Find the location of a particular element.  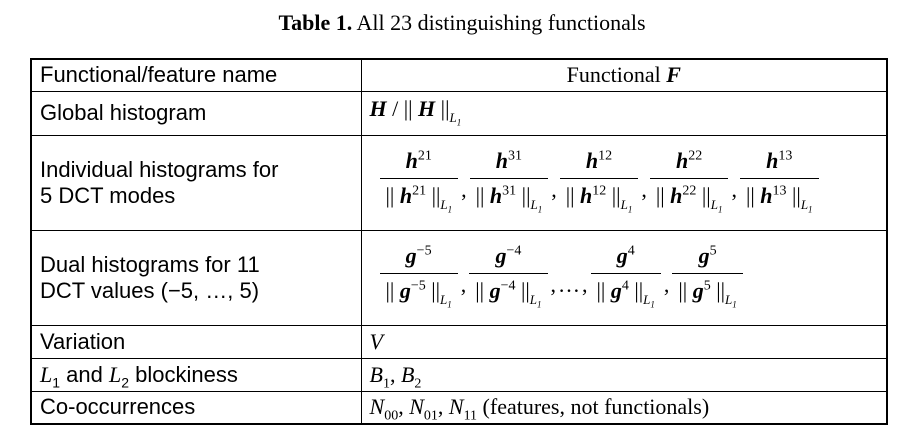

row-name-variation: Variation is located at coordinates (196, 341).